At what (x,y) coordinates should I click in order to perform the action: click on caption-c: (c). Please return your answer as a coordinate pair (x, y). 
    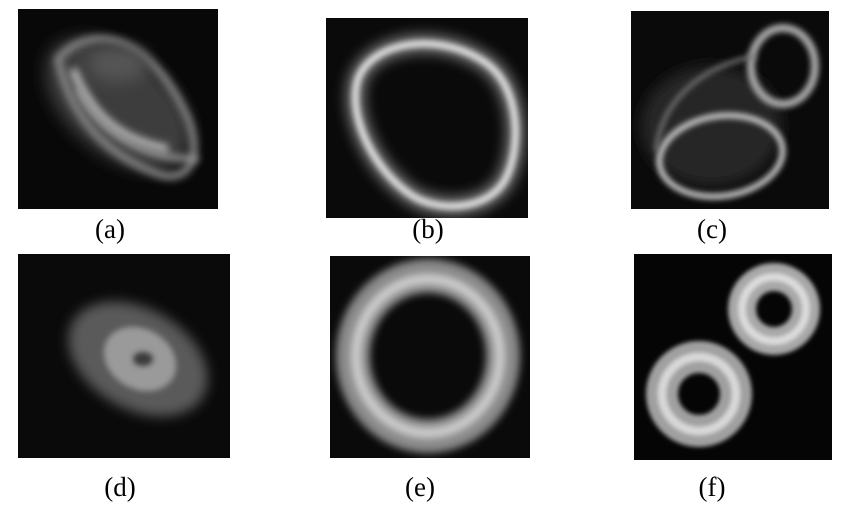
    Looking at the image, I should click on (712, 229).